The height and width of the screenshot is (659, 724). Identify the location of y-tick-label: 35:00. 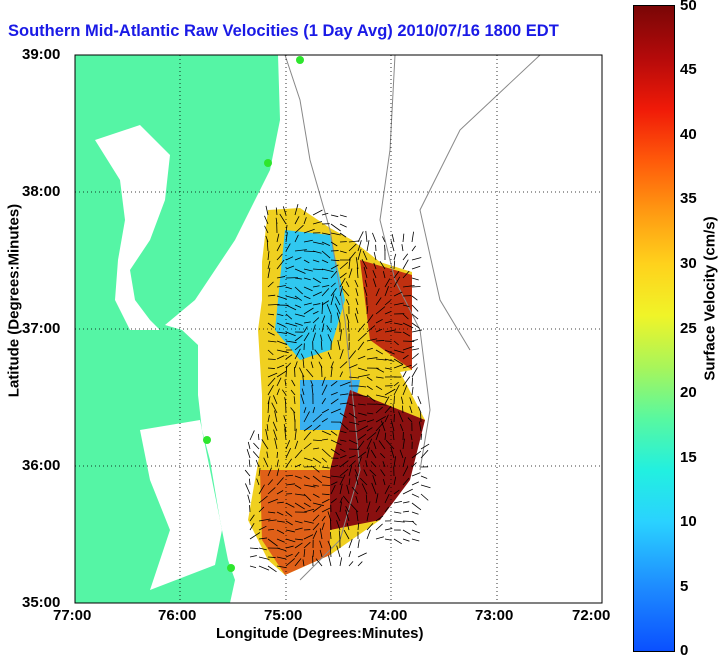
(41, 602).